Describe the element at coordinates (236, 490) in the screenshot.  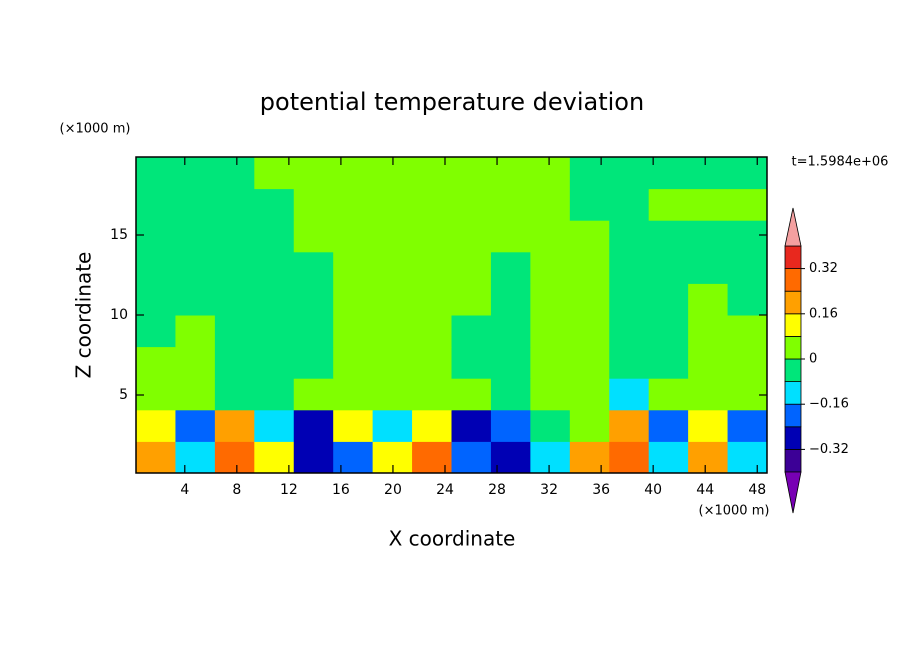
I see `x-tick-label: 8` at that location.